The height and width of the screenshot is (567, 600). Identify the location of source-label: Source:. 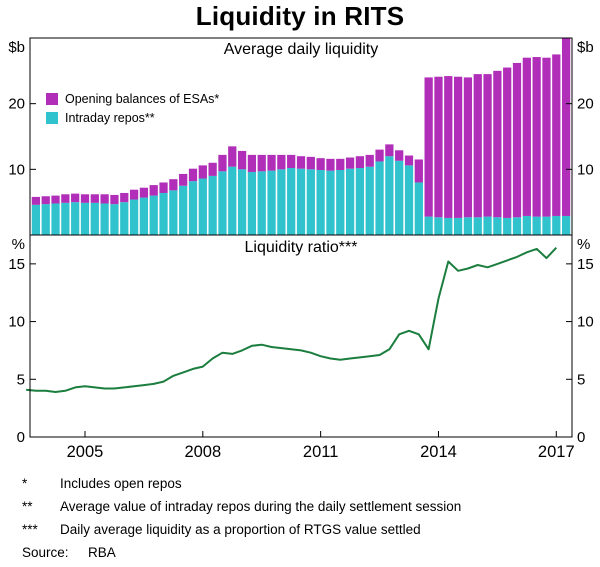
(45, 552).